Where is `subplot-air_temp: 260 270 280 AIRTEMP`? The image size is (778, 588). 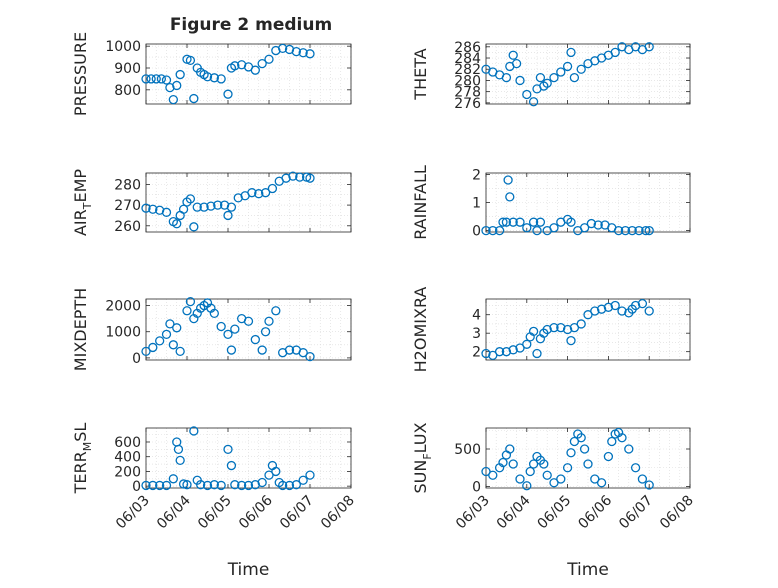
subplot-air_temp: 260 270 280 AIRTEMP is located at coordinates (211, 202).